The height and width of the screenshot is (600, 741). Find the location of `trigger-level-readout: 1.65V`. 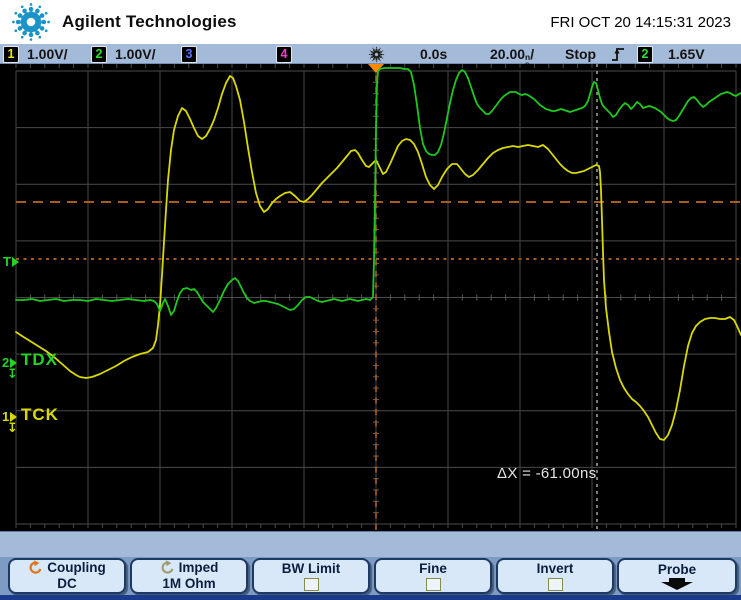

trigger-level-readout: 1.65V is located at coordinates (686, 54).